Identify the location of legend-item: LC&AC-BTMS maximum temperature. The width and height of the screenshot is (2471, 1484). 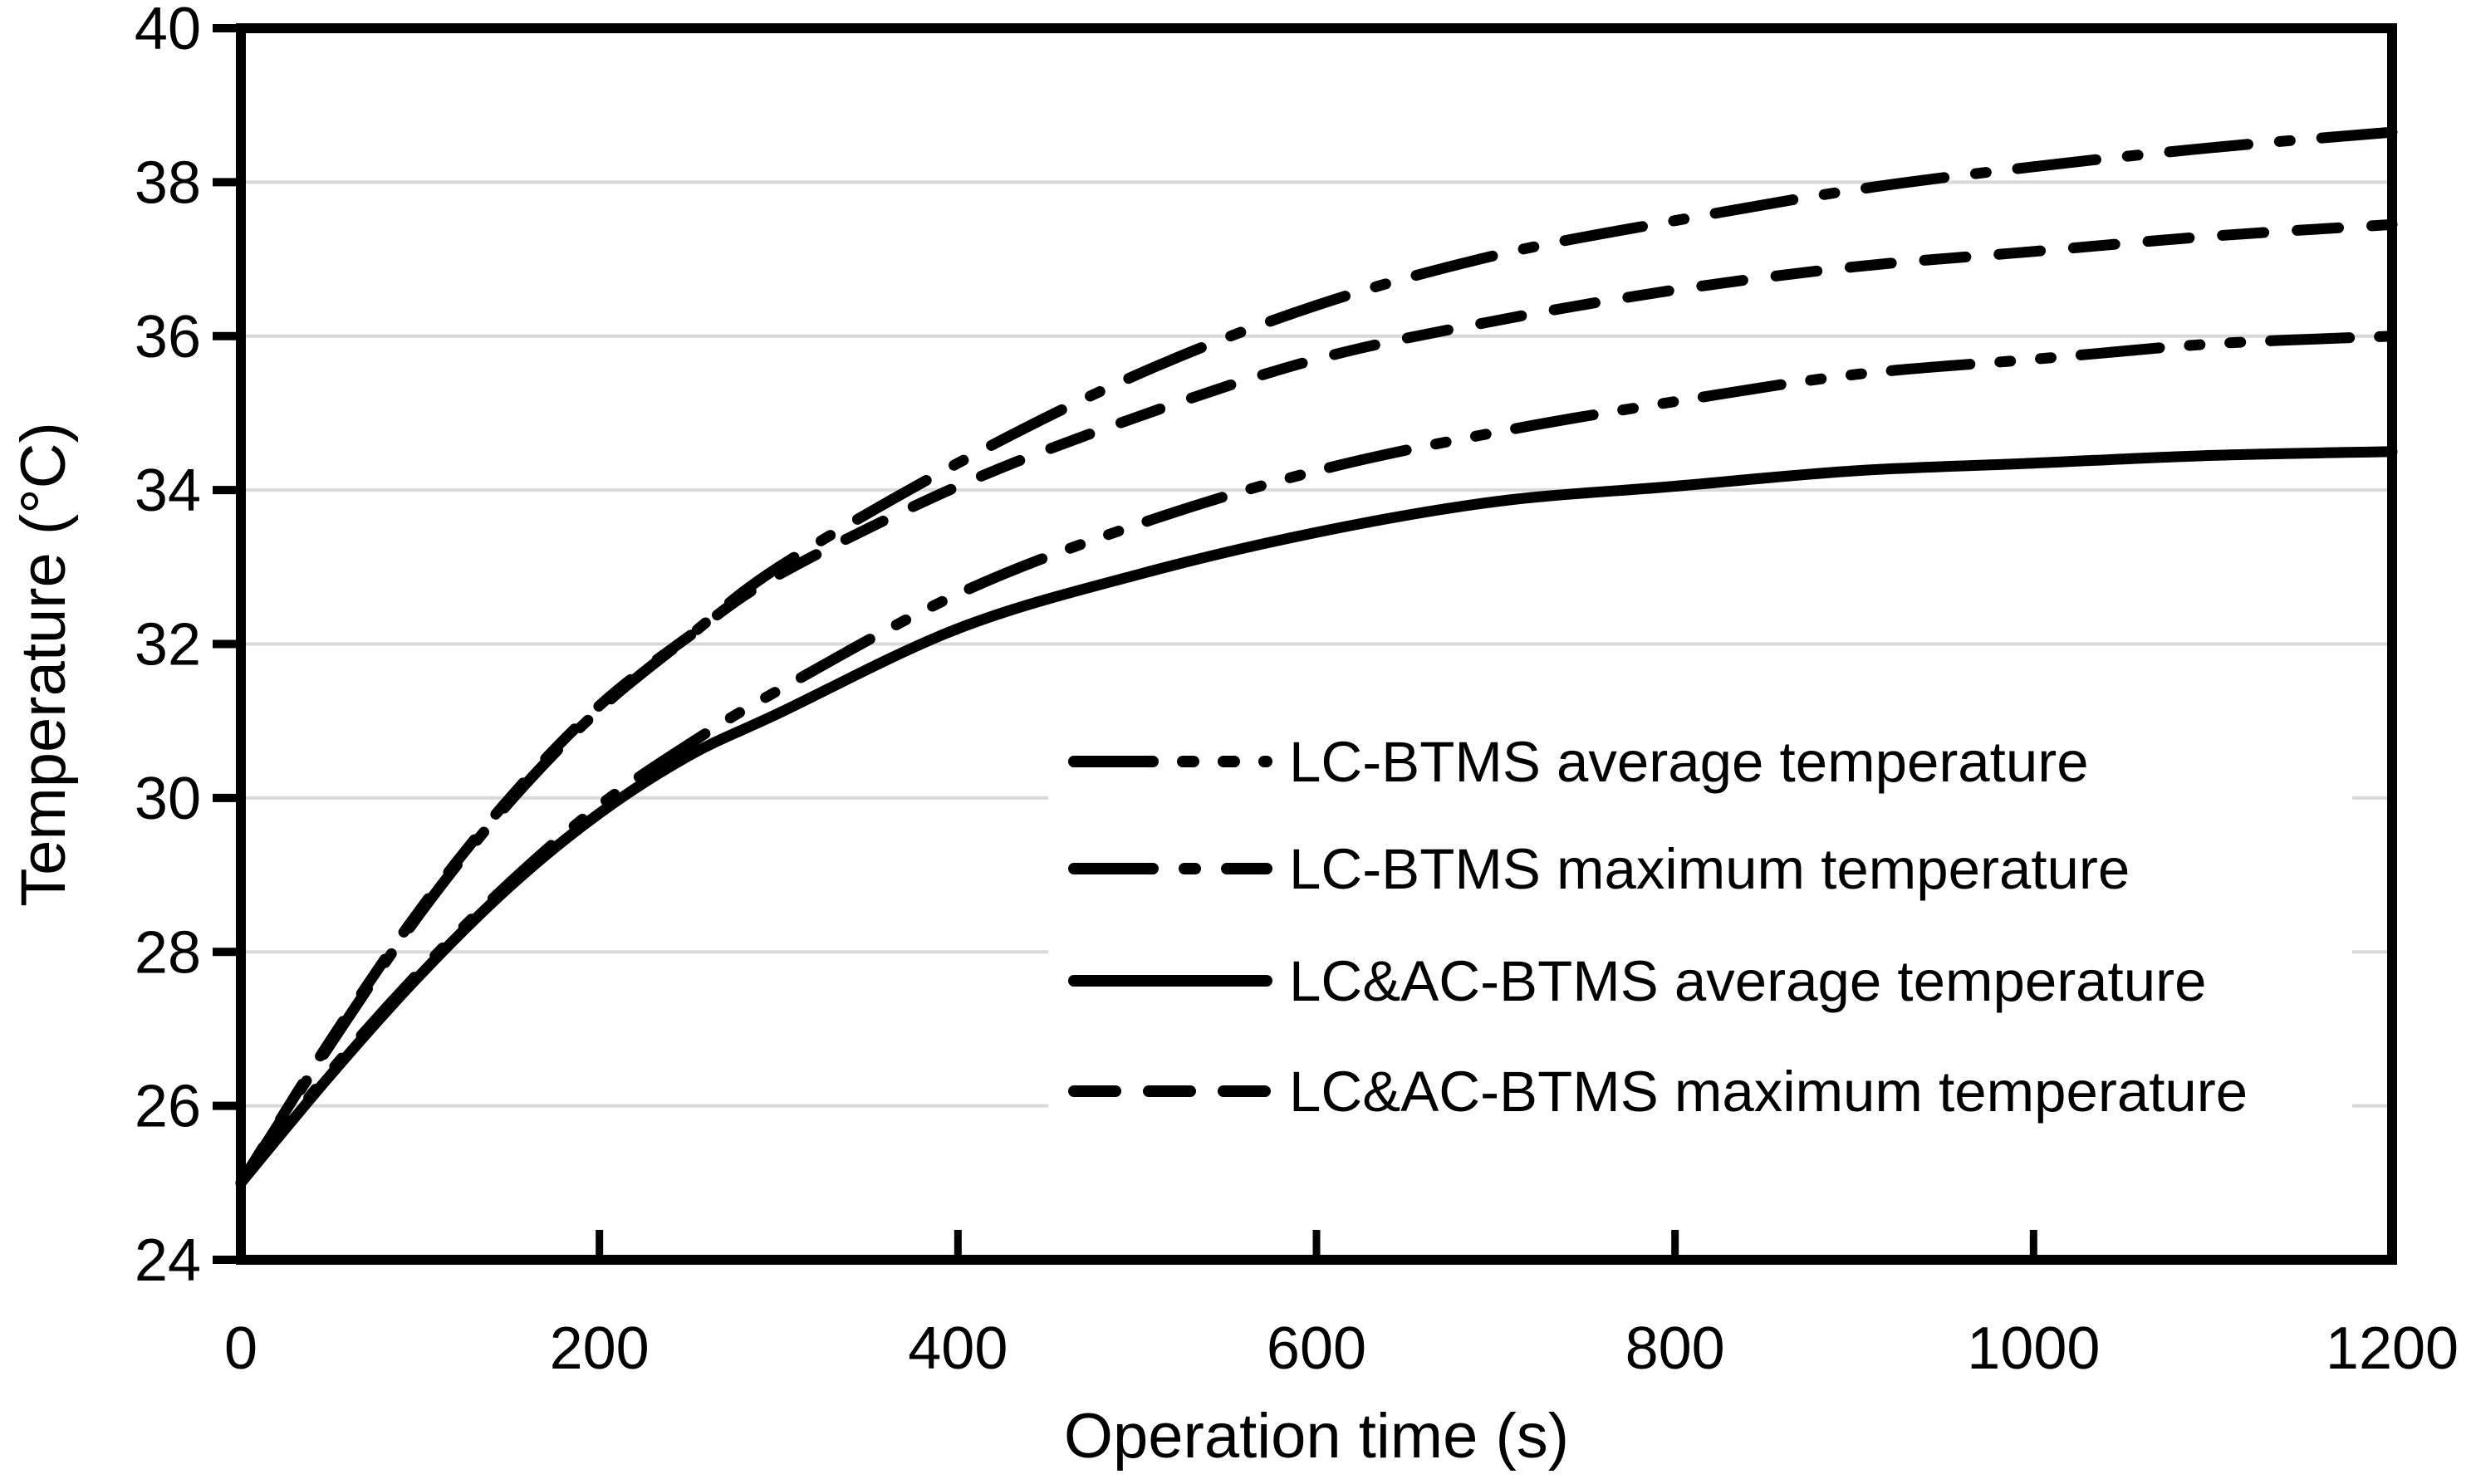
(1658, 1092).